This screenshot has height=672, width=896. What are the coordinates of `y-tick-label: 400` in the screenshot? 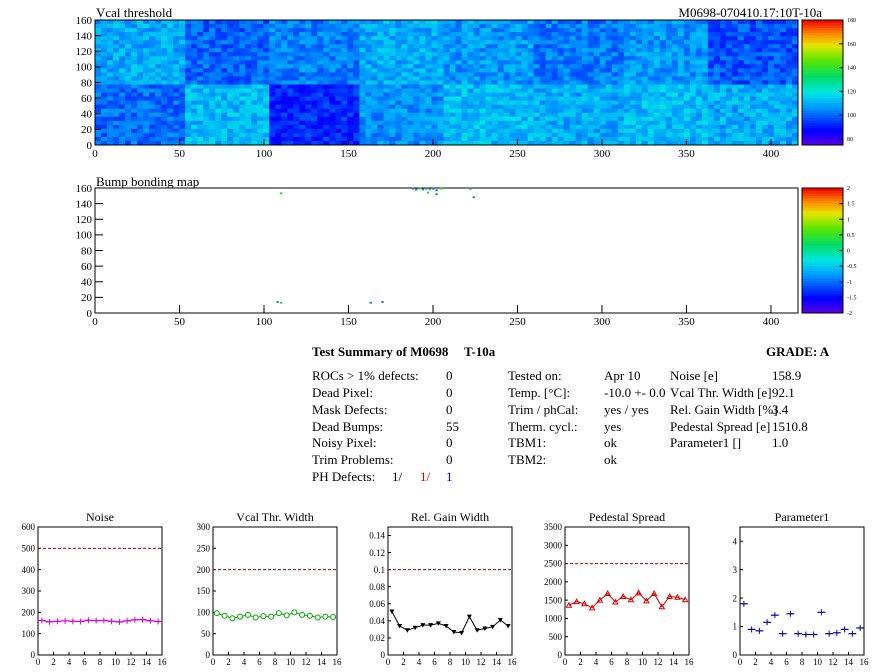 It's located at (29, 570).